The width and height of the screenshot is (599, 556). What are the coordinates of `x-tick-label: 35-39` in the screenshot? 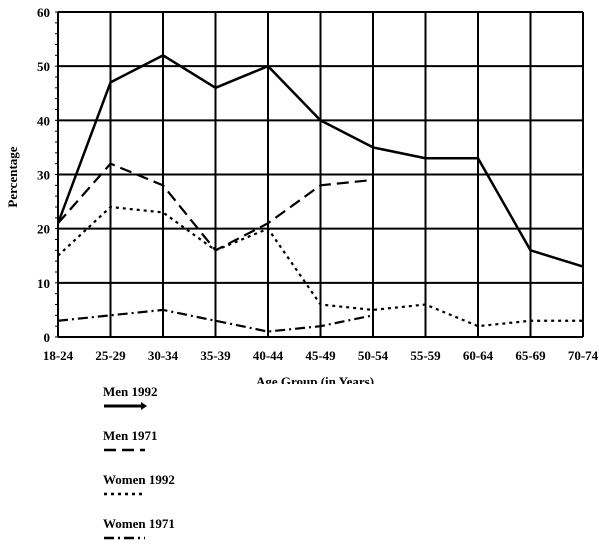 It's located at (215, 355).